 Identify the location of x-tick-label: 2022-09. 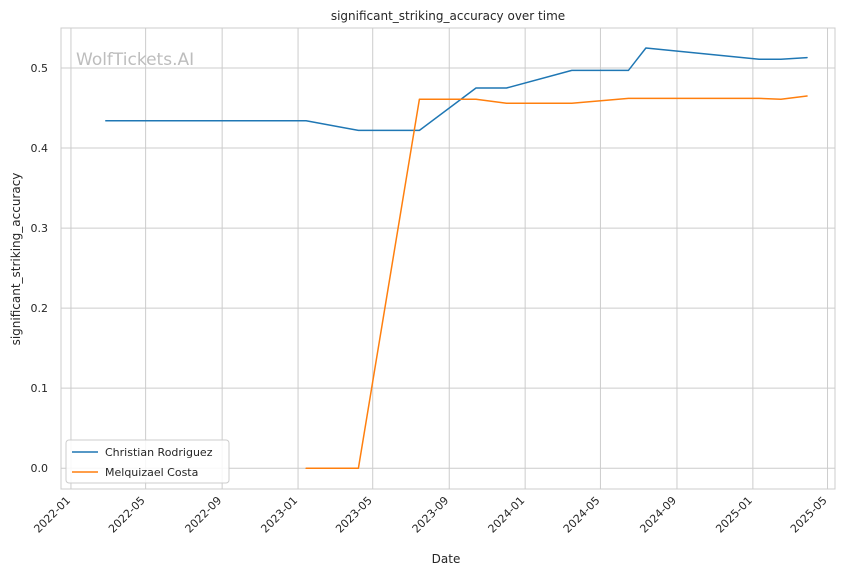
(204, 515).